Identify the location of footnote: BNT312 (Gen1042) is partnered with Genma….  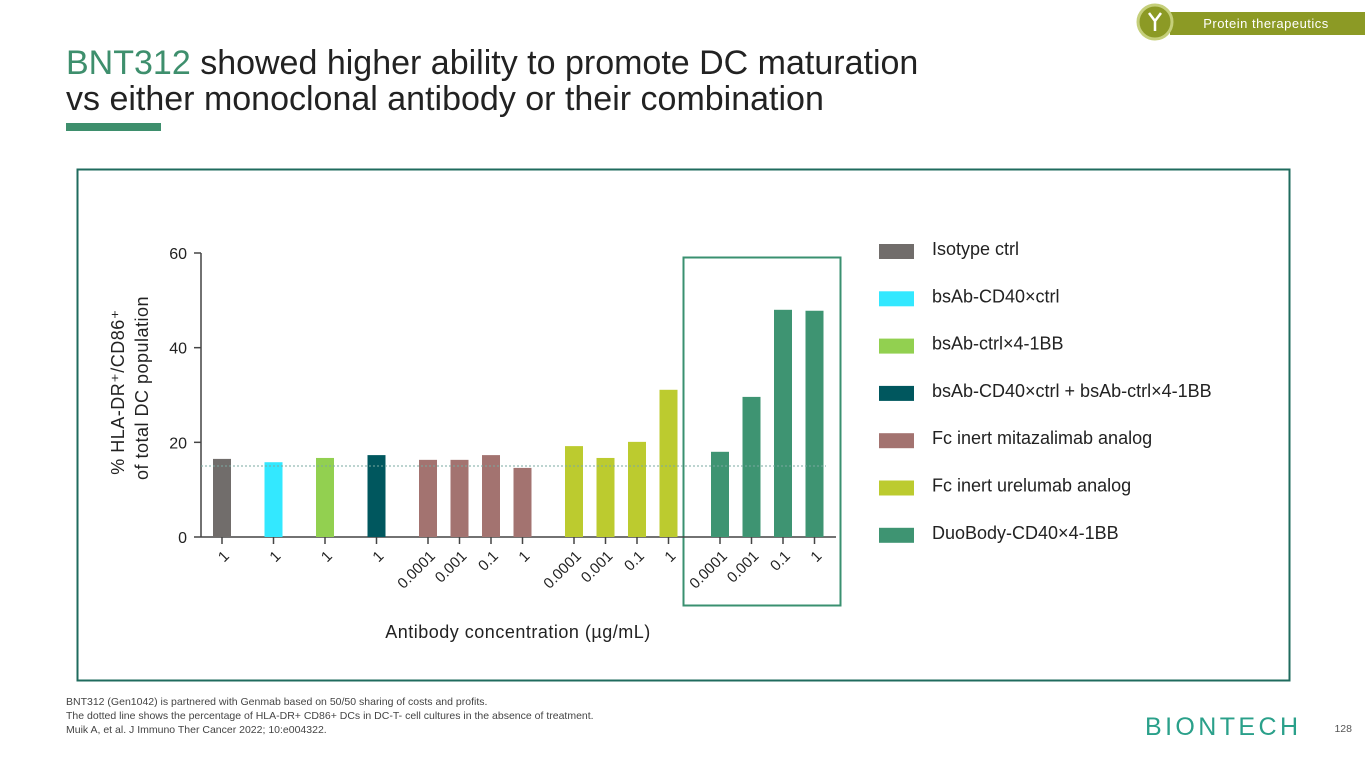
(276, 702).